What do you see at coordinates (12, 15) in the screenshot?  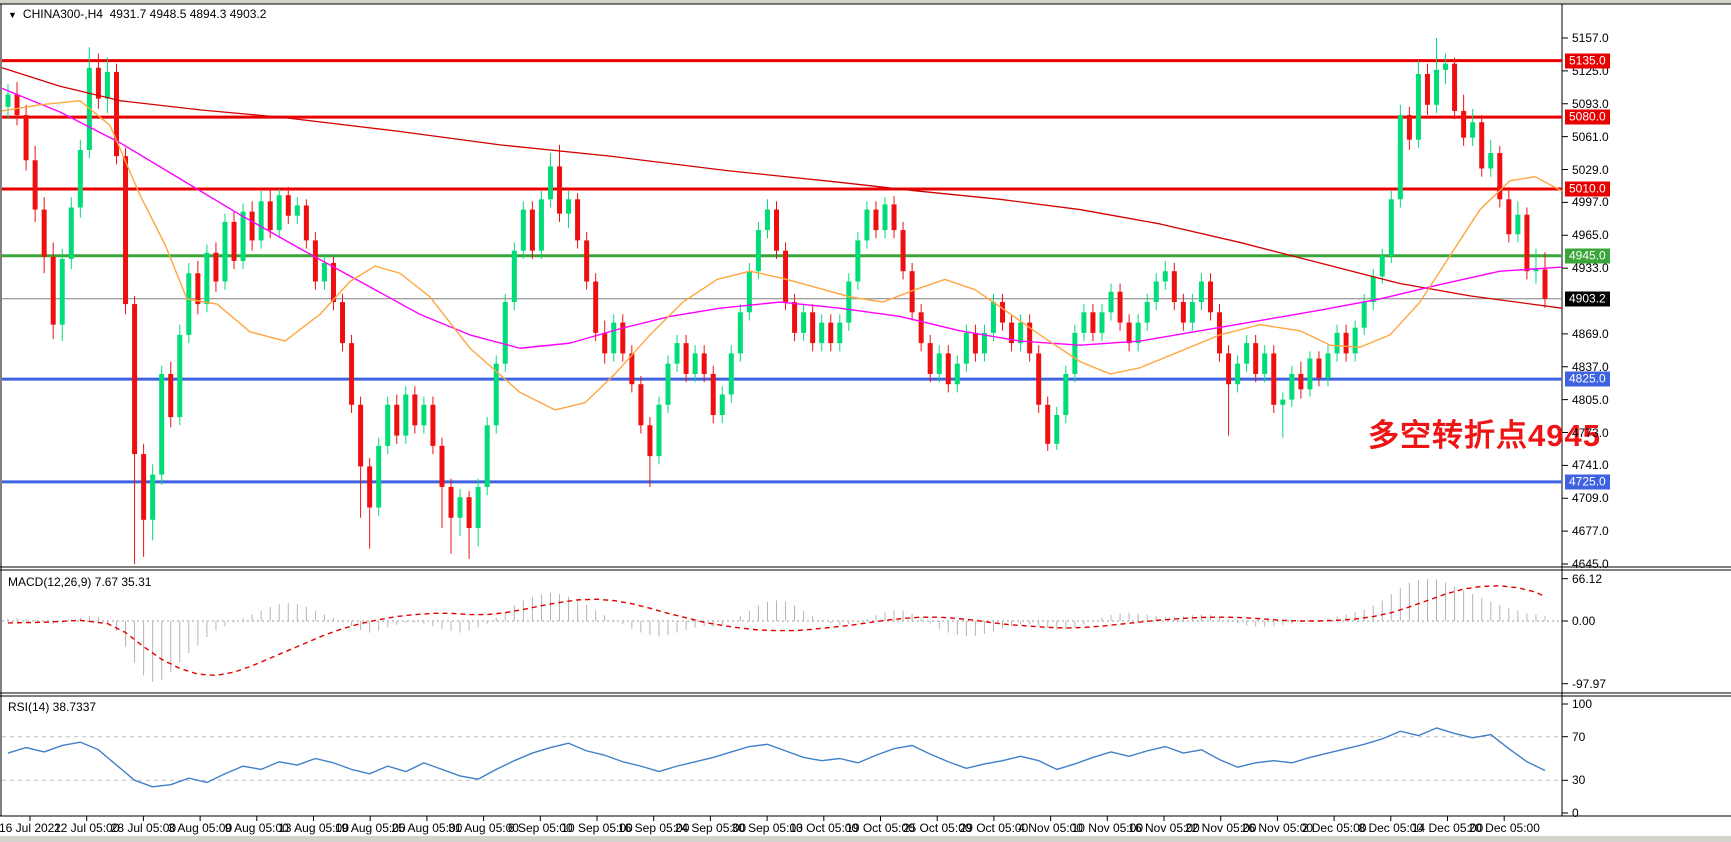 I see `collapse-triangle-icon: ▼` at bounding box center [12, 15].